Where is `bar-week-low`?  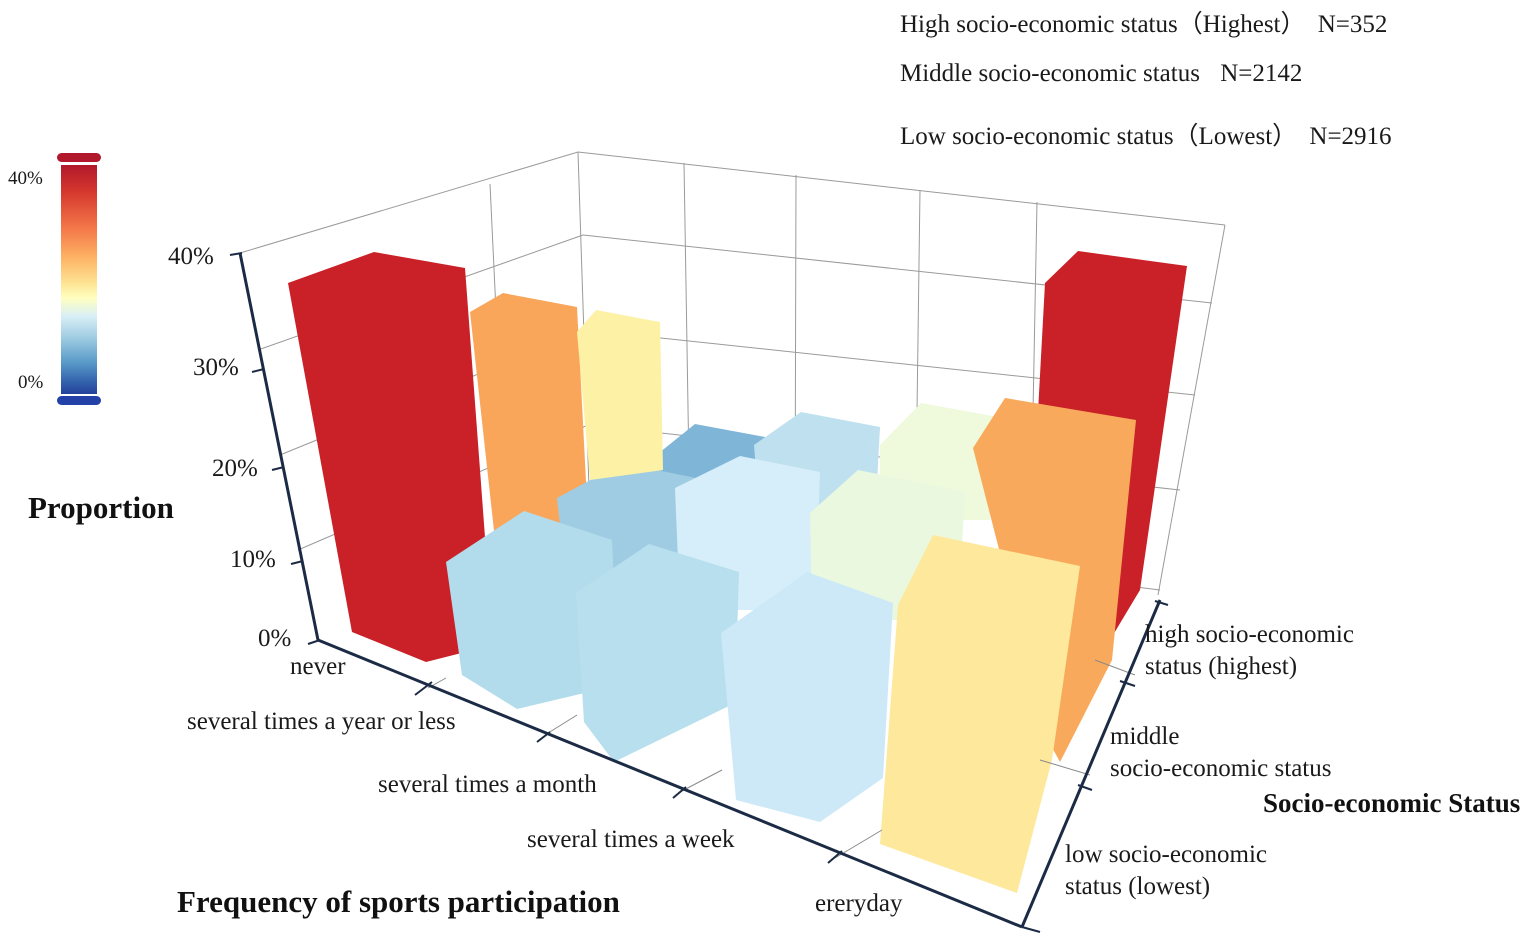 bar-week-low is located at coordinates (807, 697).